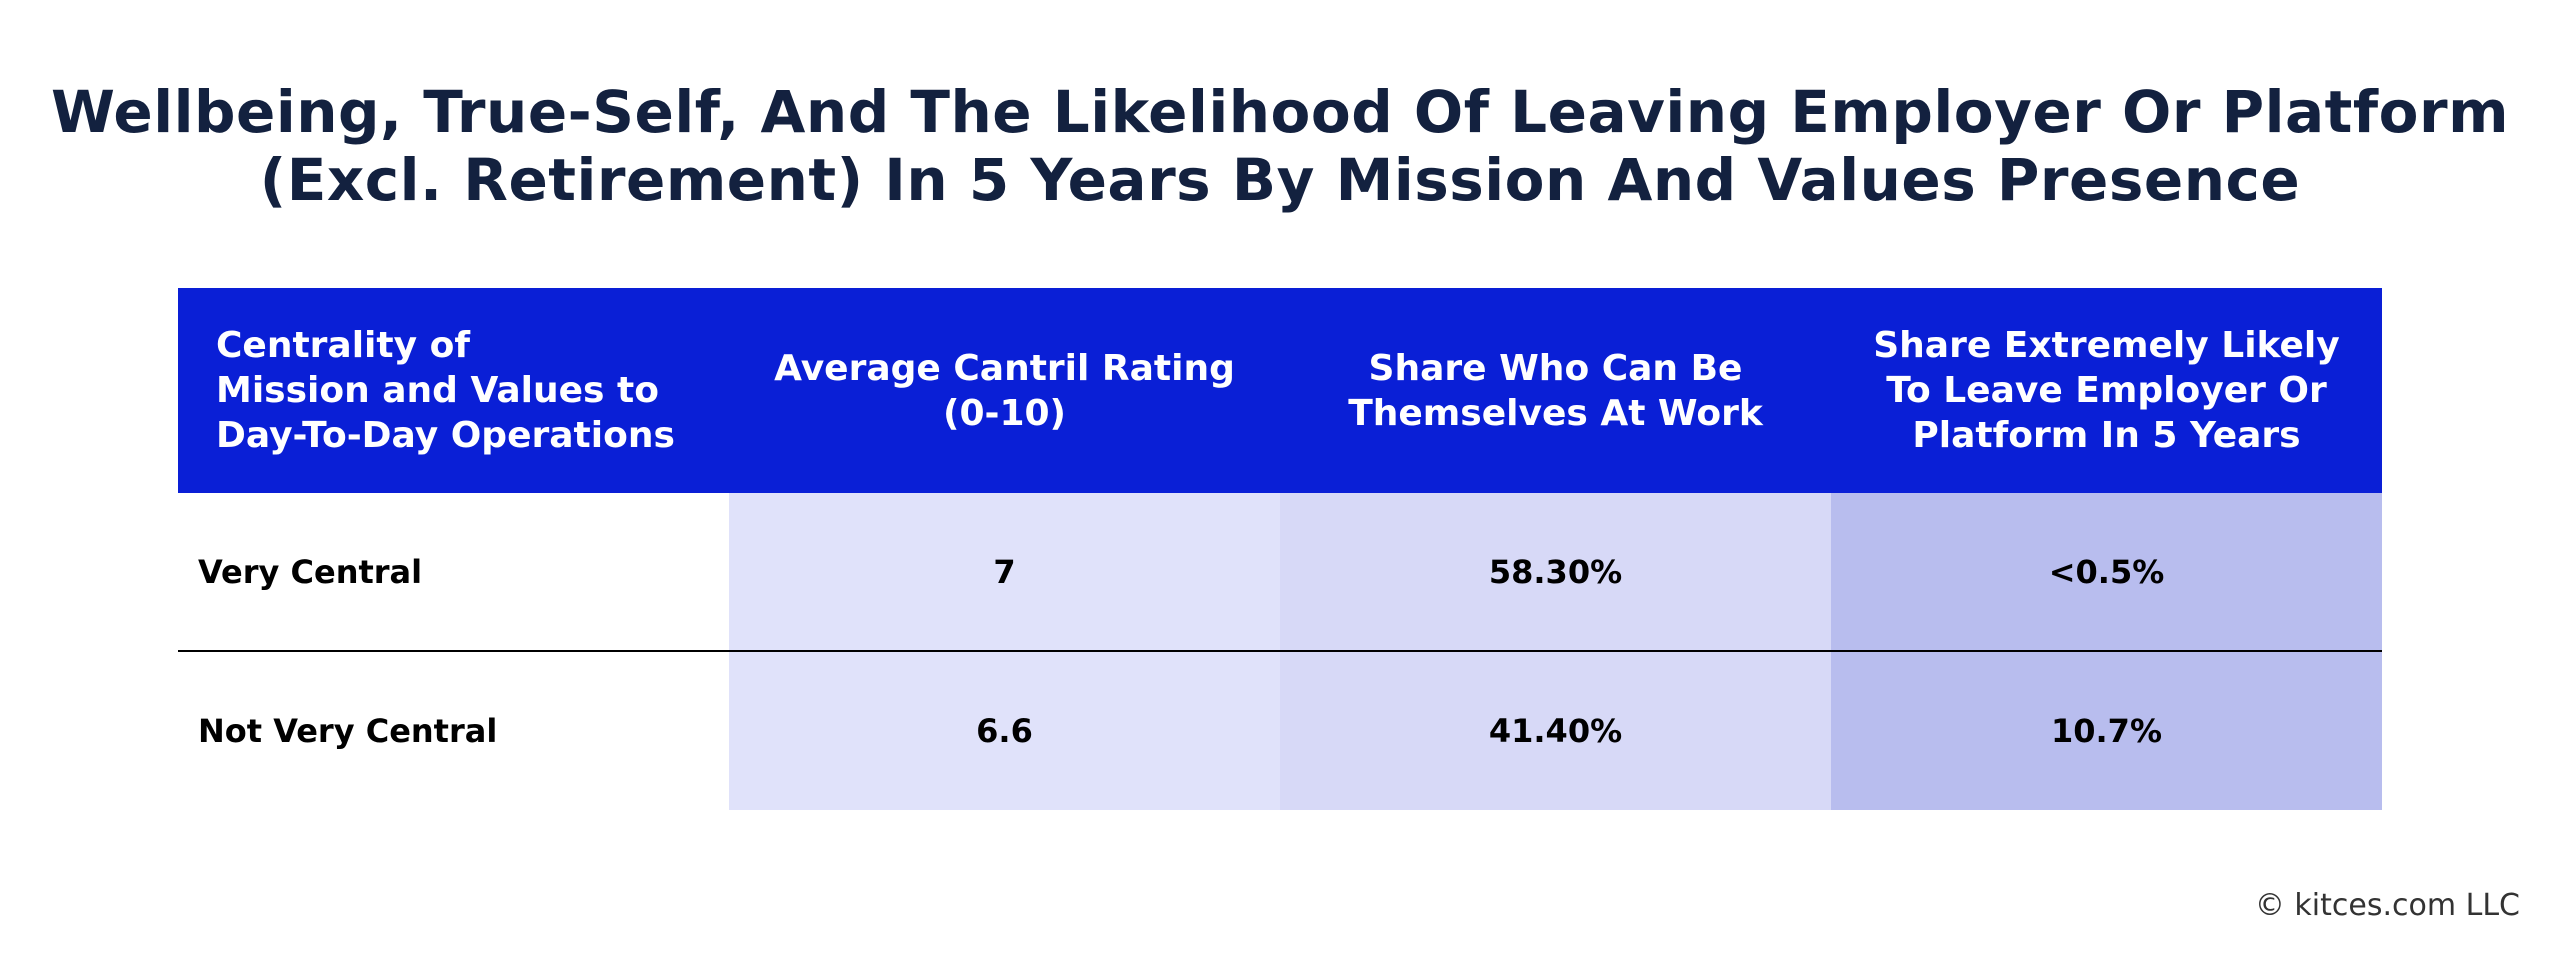 The image size is (2560, 960). I want to click on header-text-line: Mission and Values to, so click(437, 390).